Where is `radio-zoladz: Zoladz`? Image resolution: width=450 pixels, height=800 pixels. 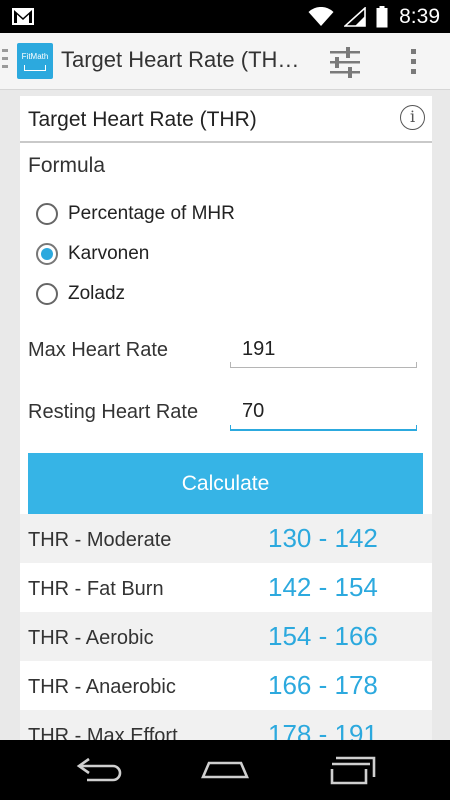
radio-zoladz: Zoladz is located at coordinates (80, 294).